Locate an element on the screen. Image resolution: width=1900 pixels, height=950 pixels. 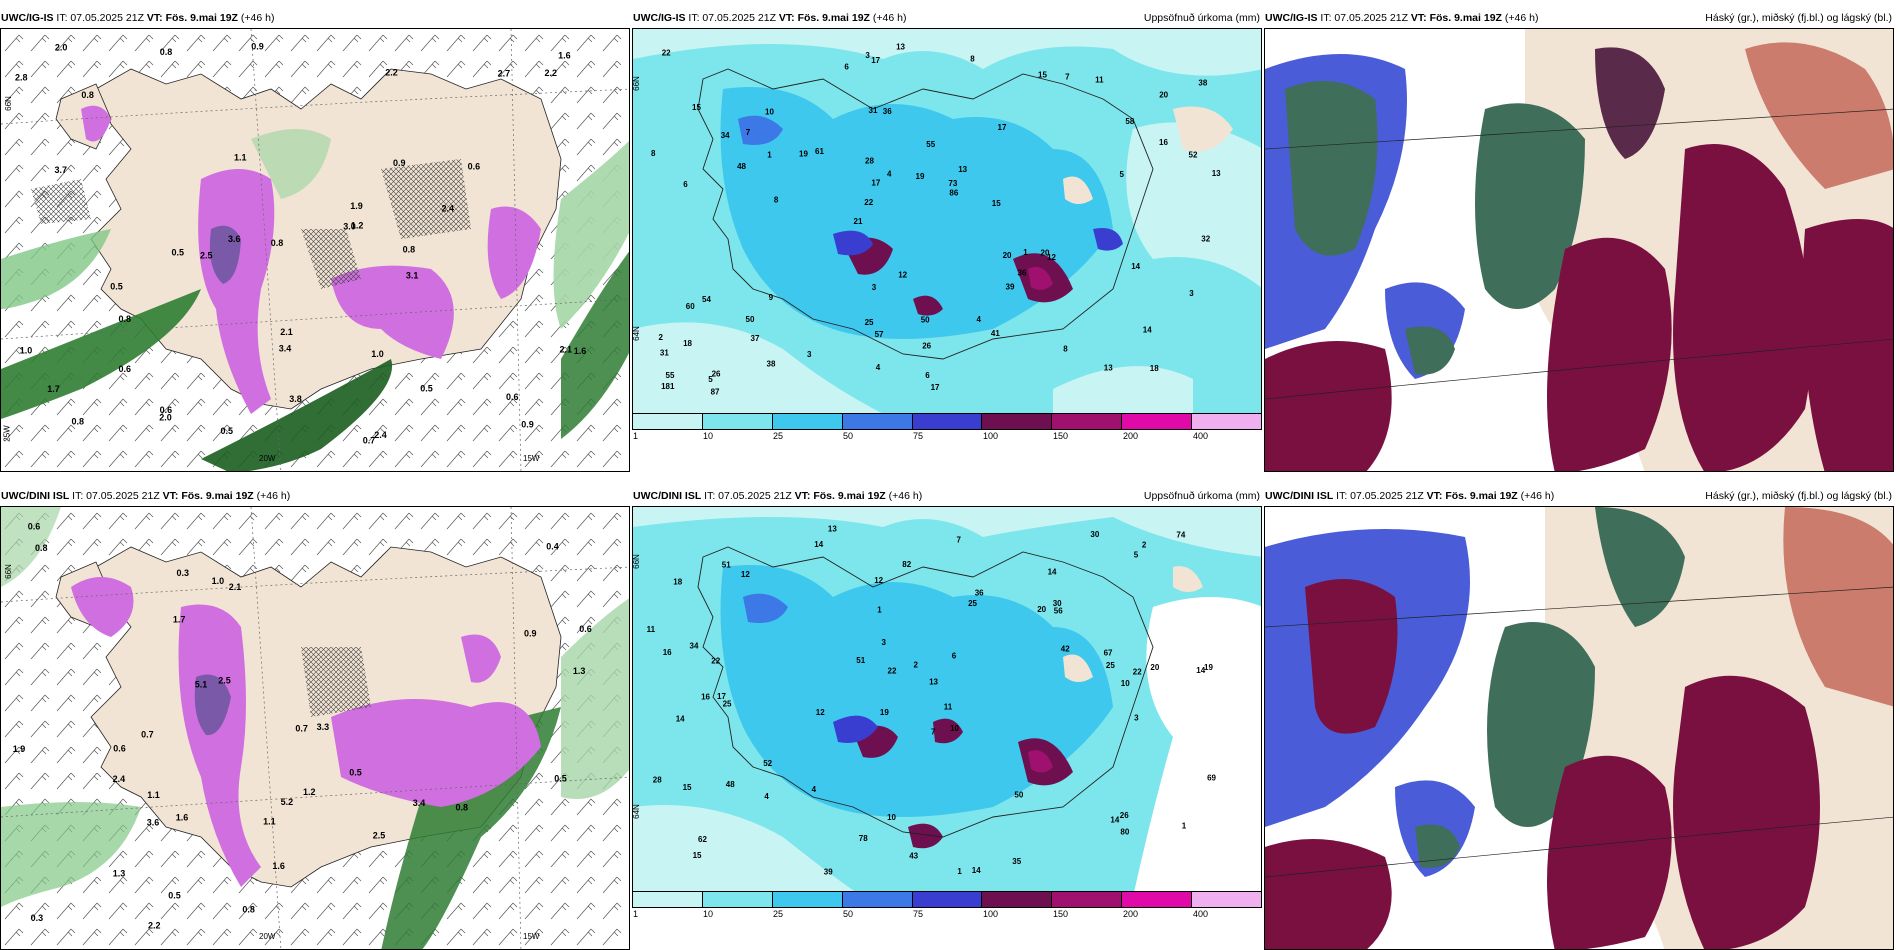
value-label: 3.6 is located at coordinates (234, 239).